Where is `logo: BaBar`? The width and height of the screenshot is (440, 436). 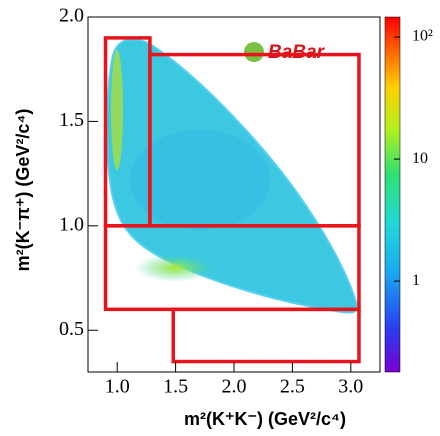
logo: BaBar is located at coordinates (285, 52).